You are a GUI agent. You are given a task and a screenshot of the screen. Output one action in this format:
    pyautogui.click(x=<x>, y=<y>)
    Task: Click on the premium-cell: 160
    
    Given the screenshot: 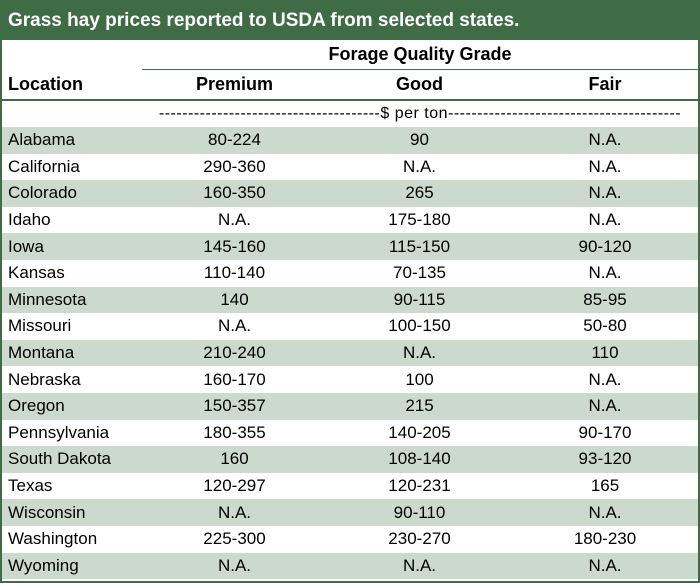 What is the action you would take?
    pyautogui.click(x=234, y=459)
    